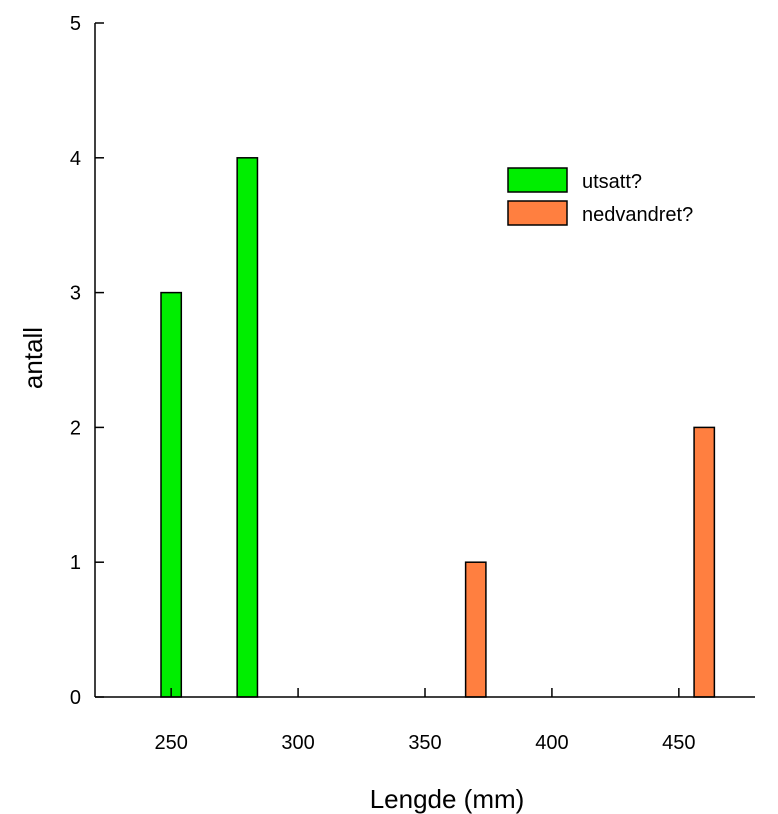 The image size is (778, 814). What do you see at coordinates (75, 159) in the screenshot?
I see `y-tick-label: 4` at bounding box center [75, 159].